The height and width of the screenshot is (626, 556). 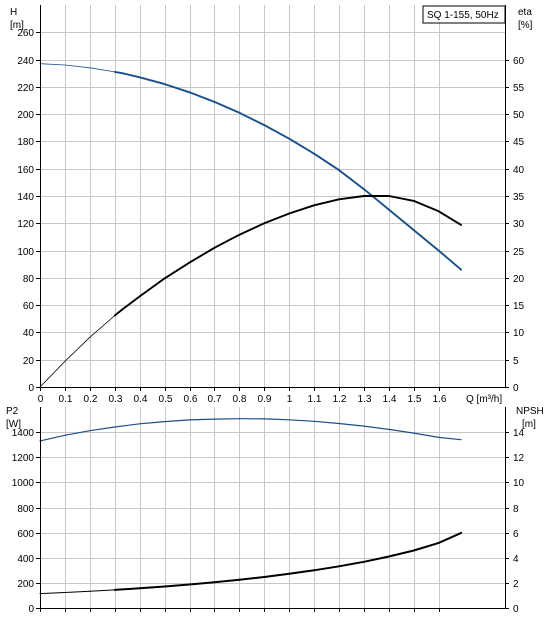 I want to click on left-tick-label-5: 100, so click(x=25, y=252).